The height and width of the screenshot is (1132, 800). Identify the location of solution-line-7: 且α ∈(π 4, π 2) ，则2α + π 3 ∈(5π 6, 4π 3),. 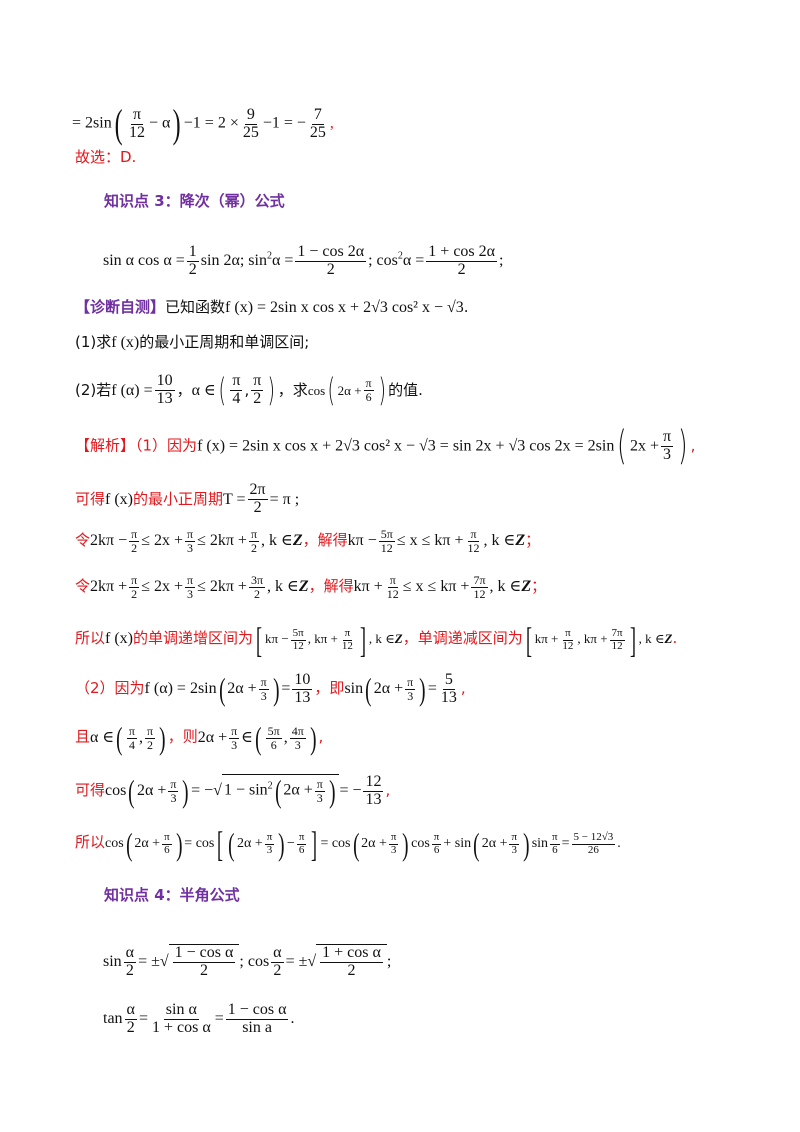
(199, 738).